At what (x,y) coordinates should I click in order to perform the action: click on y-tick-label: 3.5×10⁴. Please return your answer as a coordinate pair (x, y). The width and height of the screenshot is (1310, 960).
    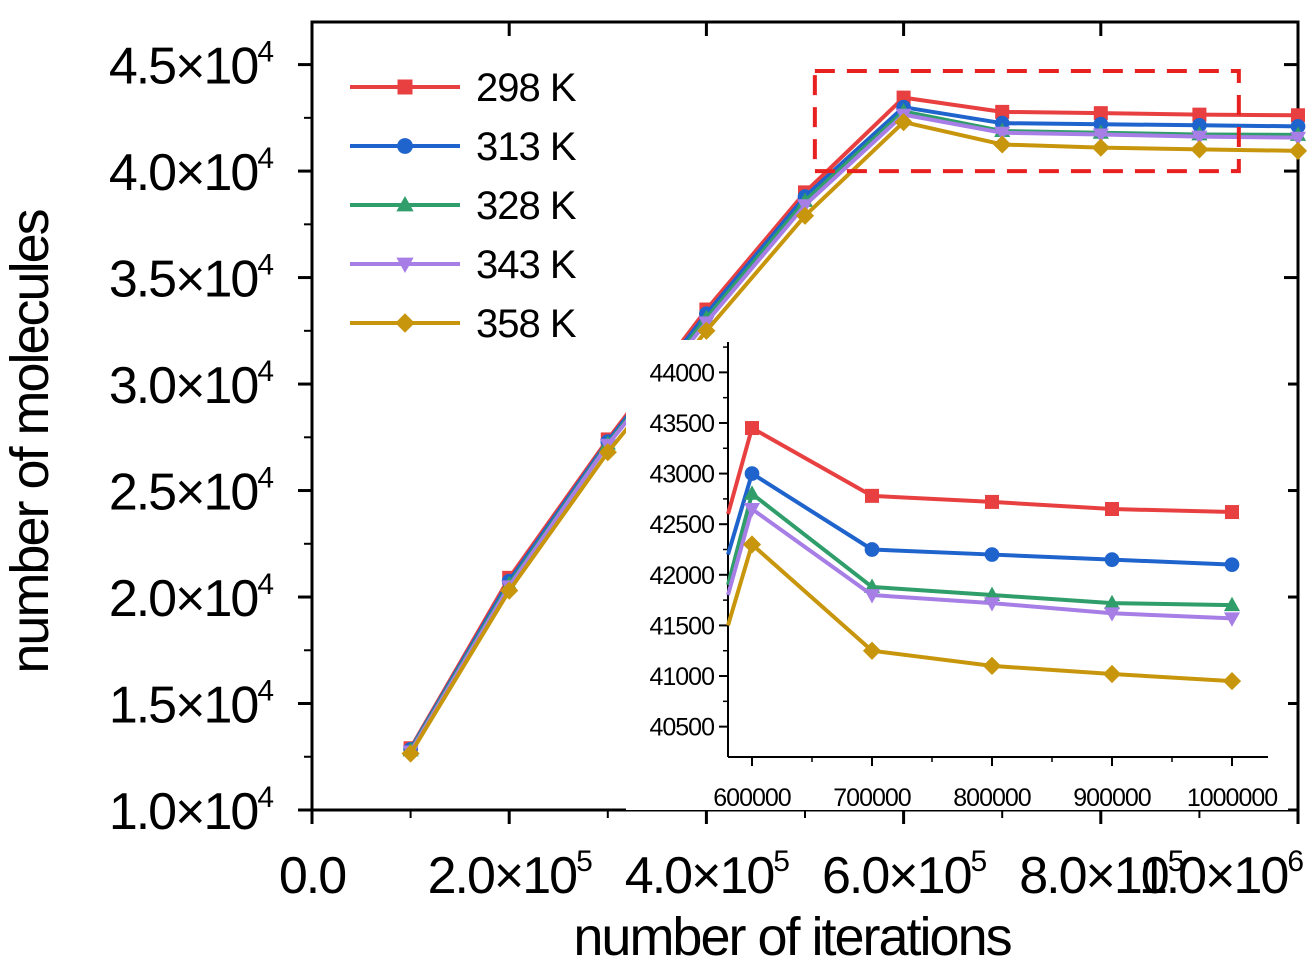
    Looking at the image, I should click on (191, 279).